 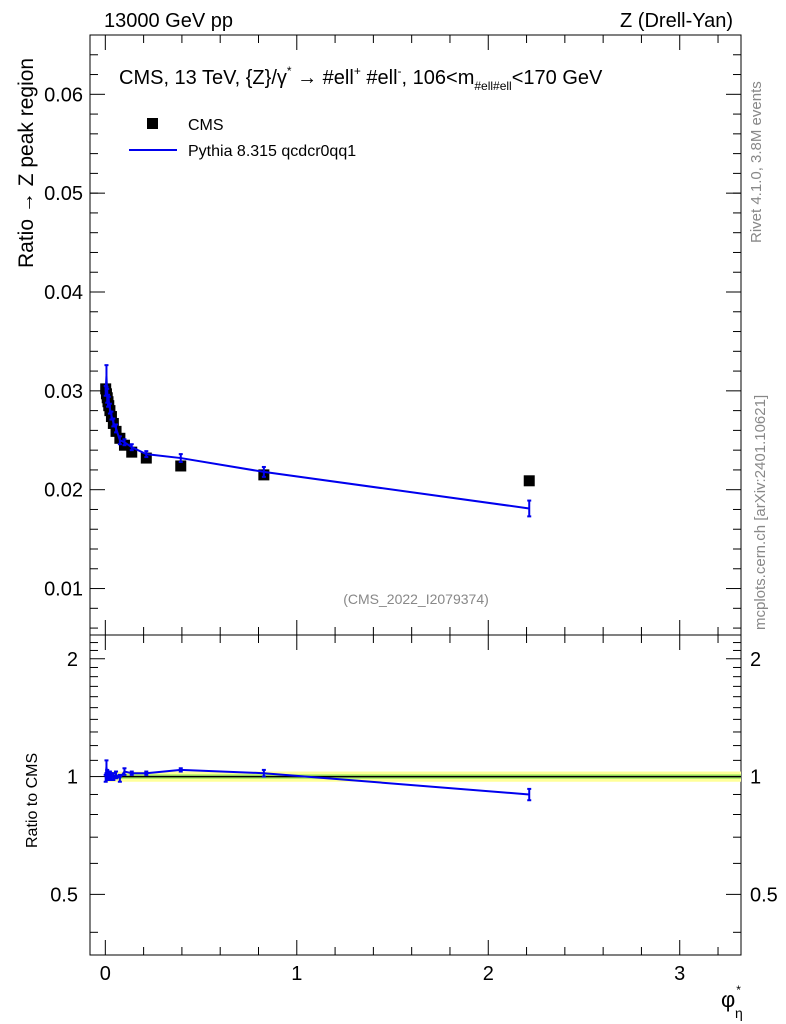 What do you see at coordinates (760, 512) in the screenshot?
I see `mcplots-label: mcplots.cern.ch [arXiv:2401.10621]` at bounding box center [760, 512].